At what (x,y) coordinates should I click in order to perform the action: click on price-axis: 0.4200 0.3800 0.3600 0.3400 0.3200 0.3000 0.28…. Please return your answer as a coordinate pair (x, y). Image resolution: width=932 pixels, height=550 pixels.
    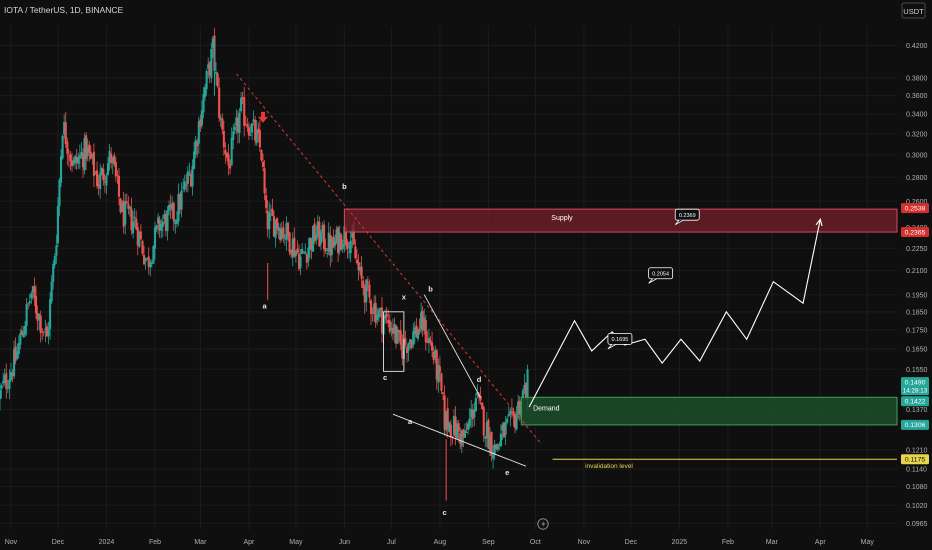
    Looking at the image, I should click on (915, 275).